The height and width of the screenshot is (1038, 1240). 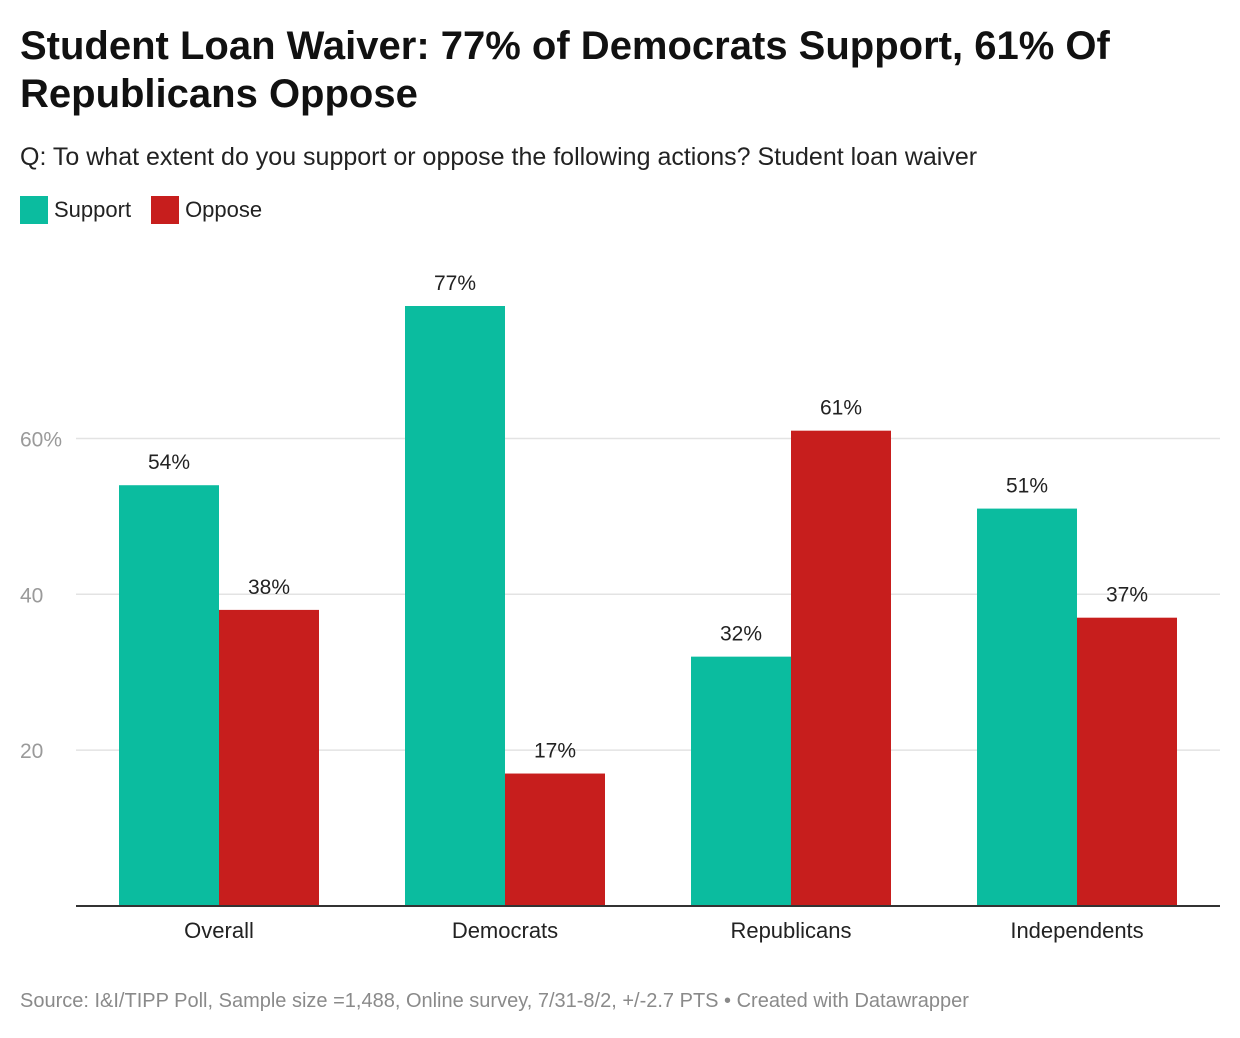 I want to click on legend-item-oppose: Oppose, so click(x=206, y=210).